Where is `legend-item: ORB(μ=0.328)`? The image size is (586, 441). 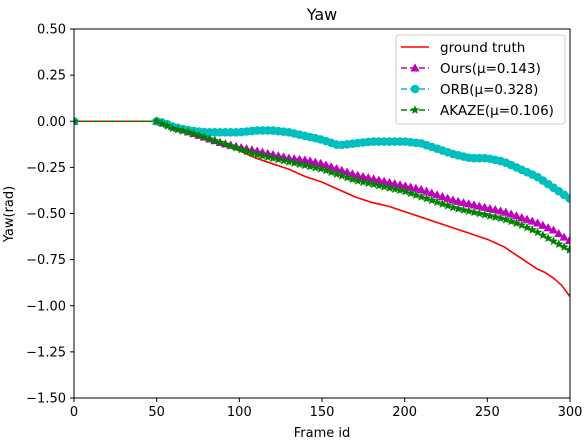 legend-item: ORB(μ=0.328) is located at coordinates (469, 90).